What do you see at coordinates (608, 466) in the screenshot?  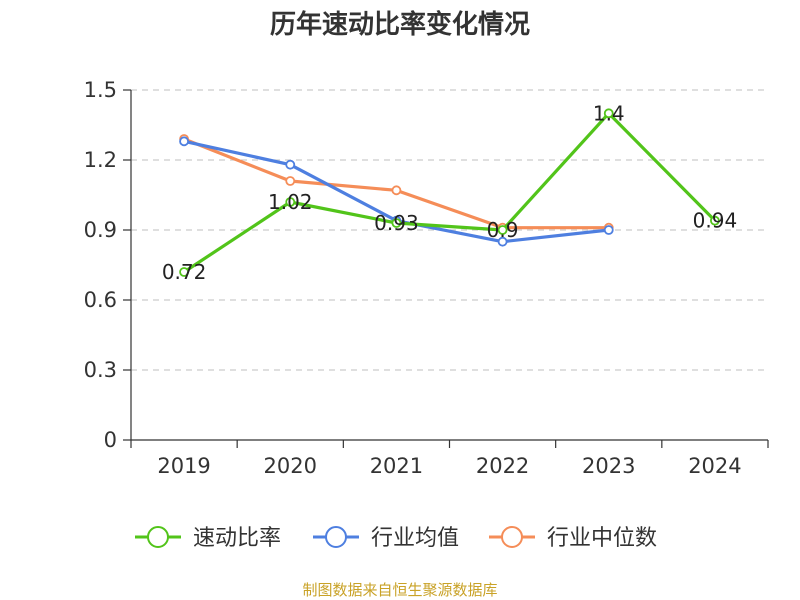 I see `x-tick-label: 2023` at bounding box center [608, 466].